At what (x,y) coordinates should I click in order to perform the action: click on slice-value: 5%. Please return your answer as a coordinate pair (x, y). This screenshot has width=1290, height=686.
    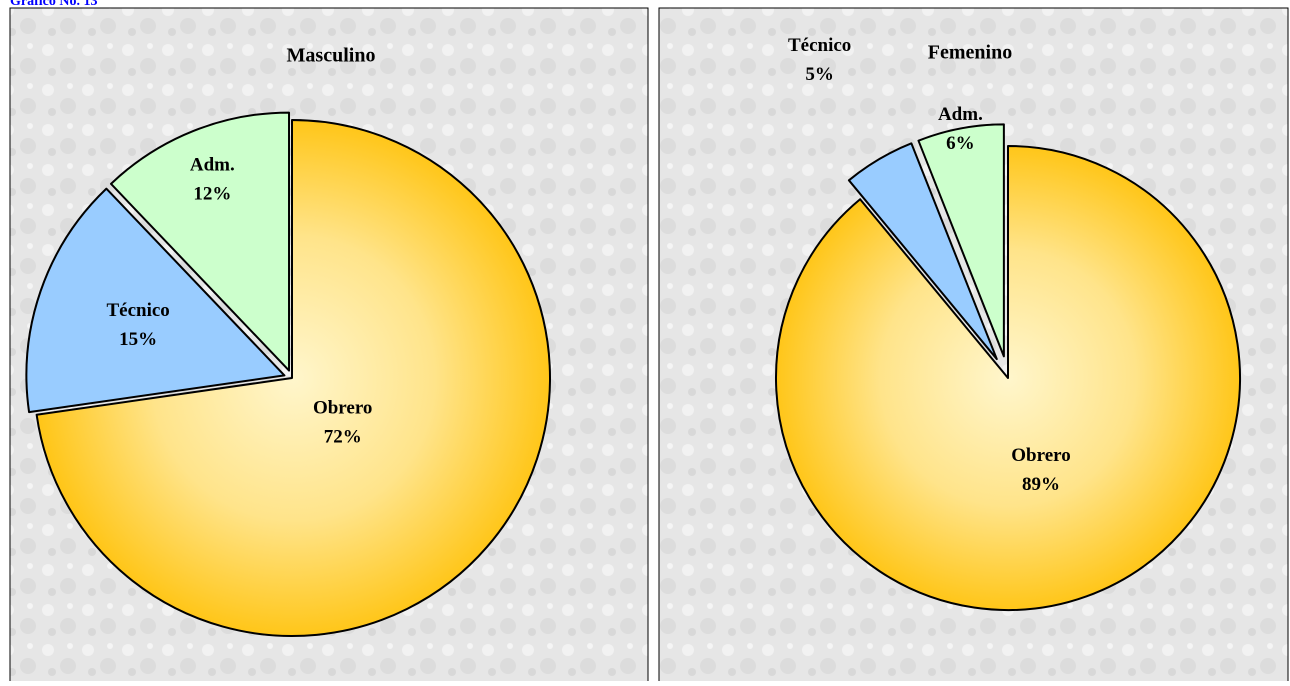
    Looking at the image, I should click on (819, 74).